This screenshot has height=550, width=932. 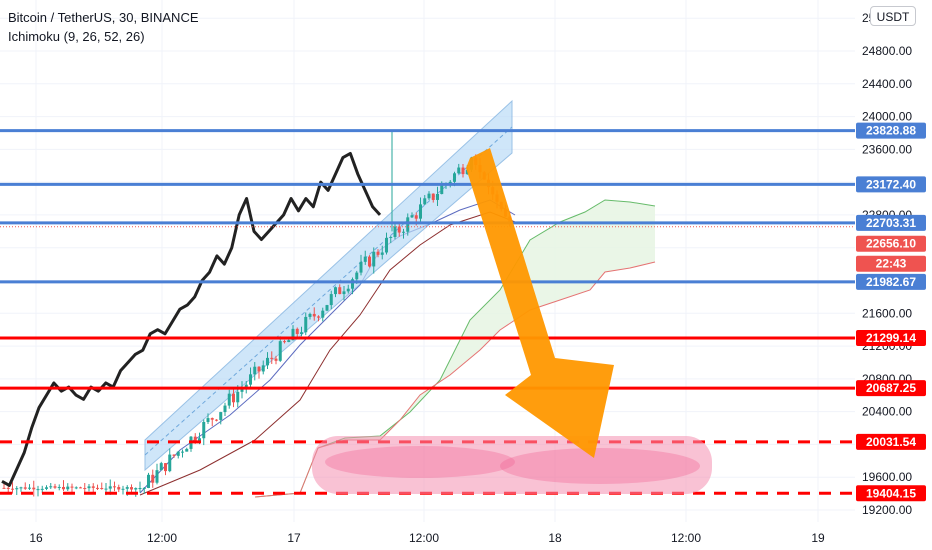 What do you see at coordinates (103, 17) in the screenshot?
I see `symbol-line: Bitcoin / TetherUS, 30, BINANCE` at bounding box center [103, 17].